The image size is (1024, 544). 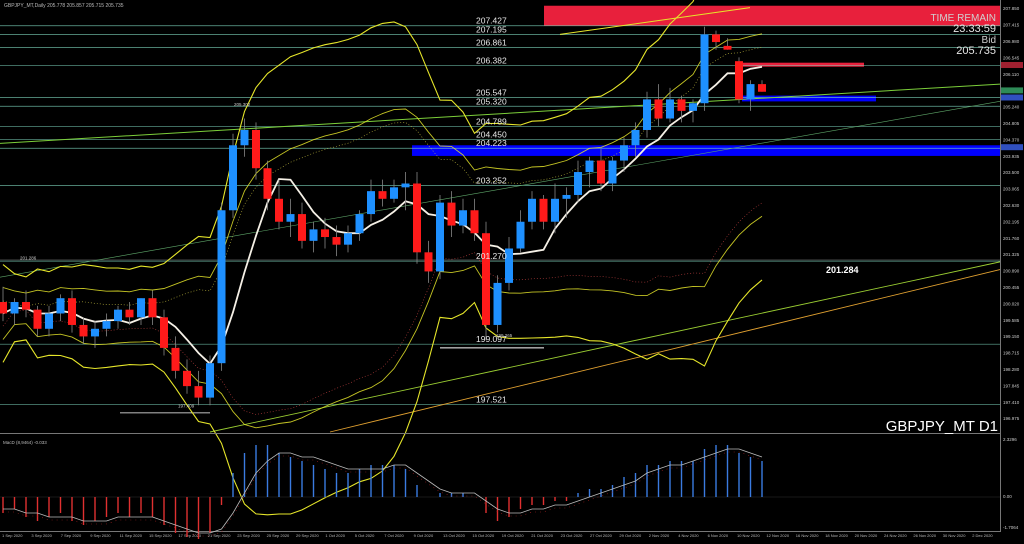 I want to click on price-tick: 203.500, so click(x=1011, y=172).